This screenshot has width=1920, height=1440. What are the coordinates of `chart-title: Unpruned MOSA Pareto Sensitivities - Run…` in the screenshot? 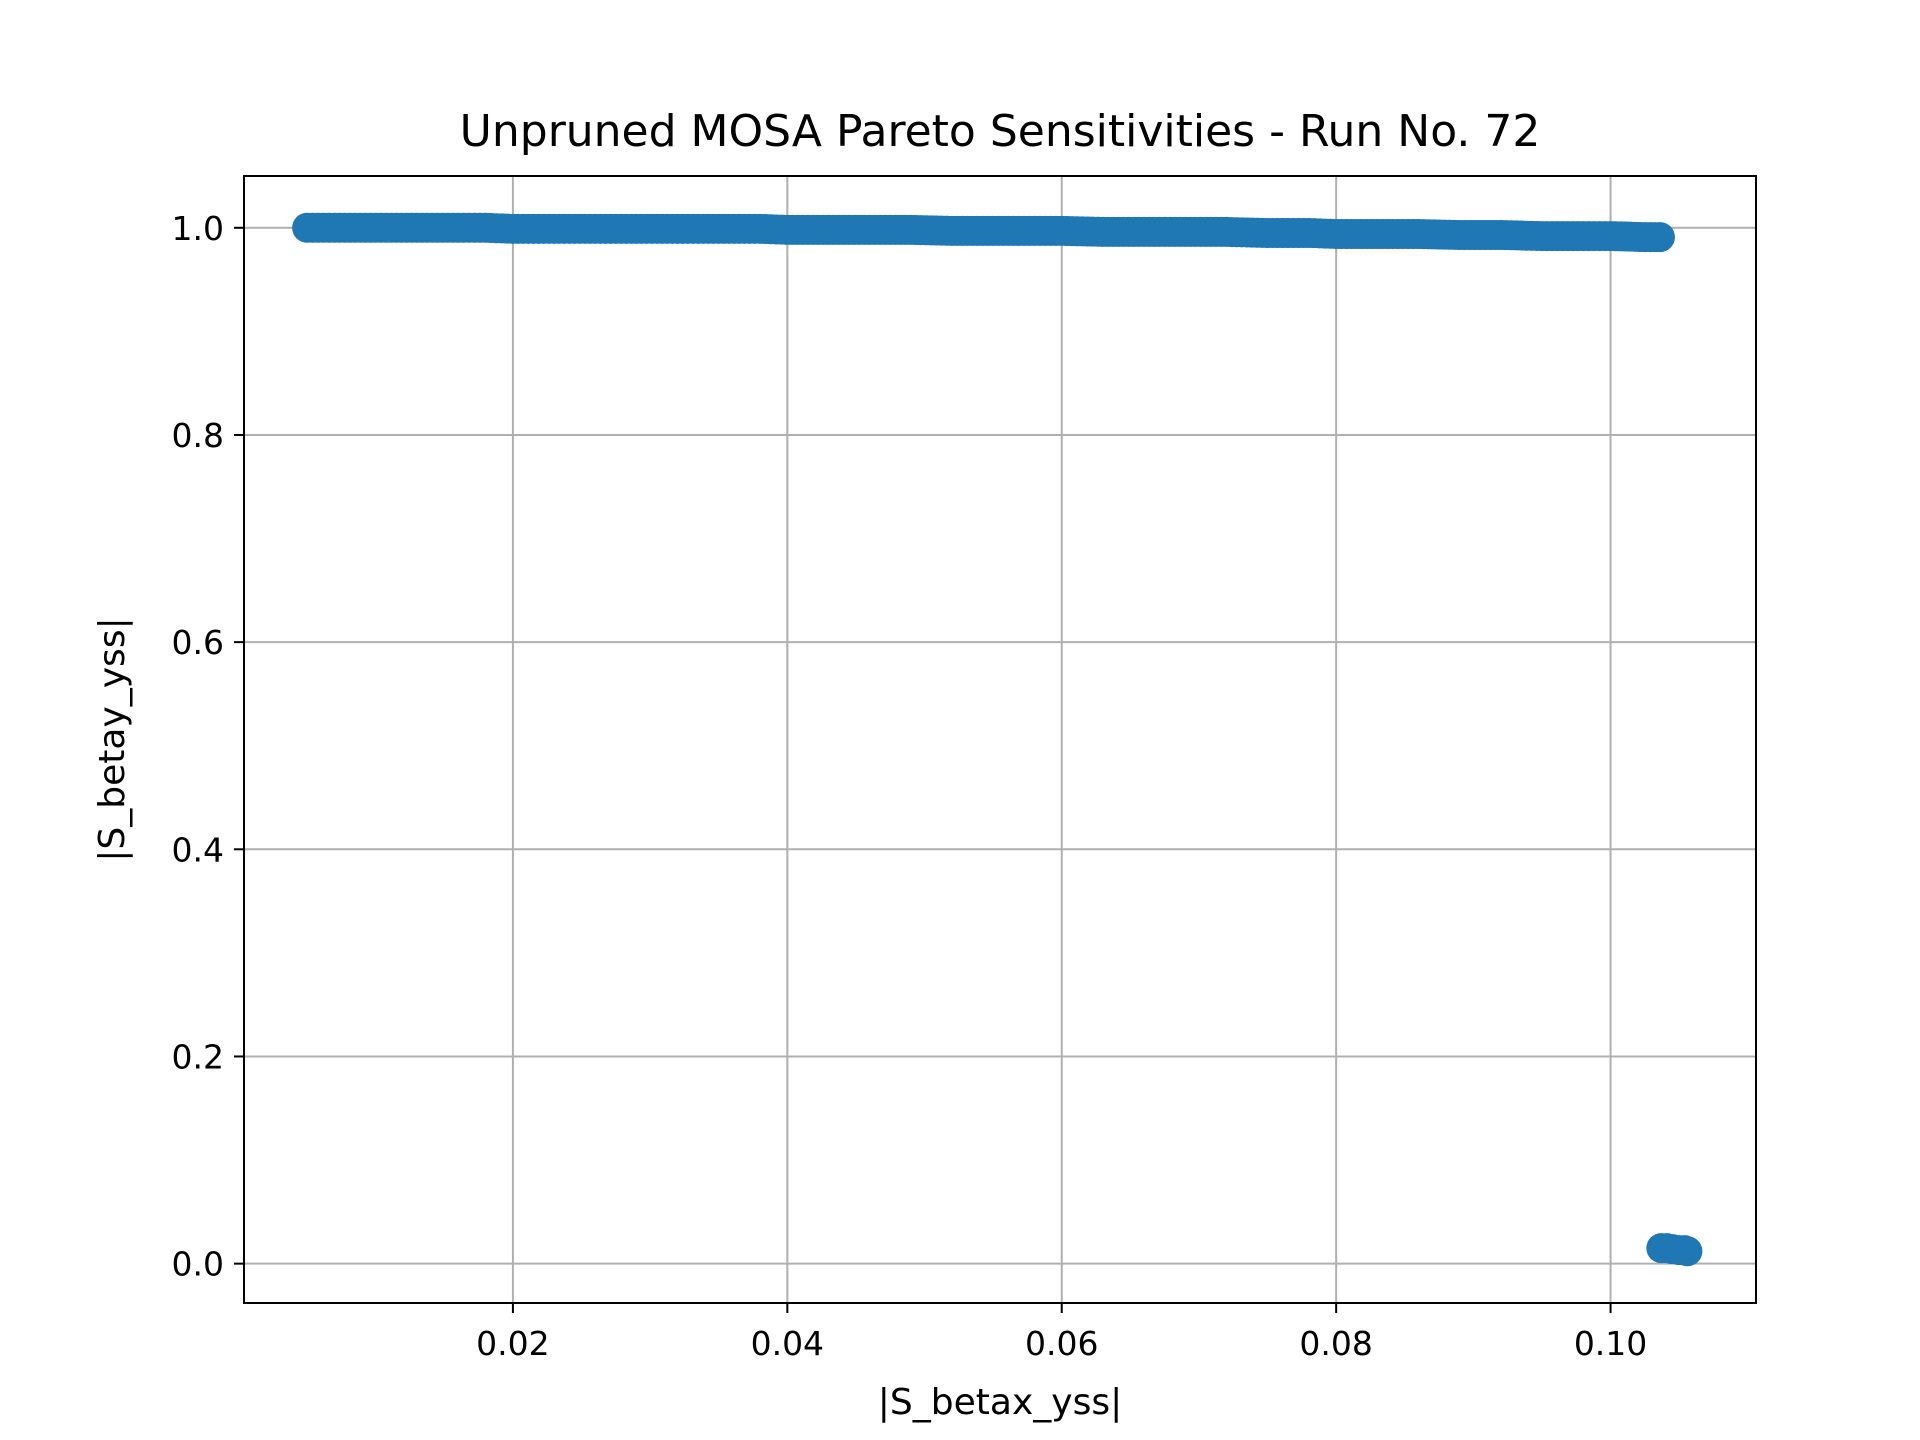 It's located at (1000, 131).